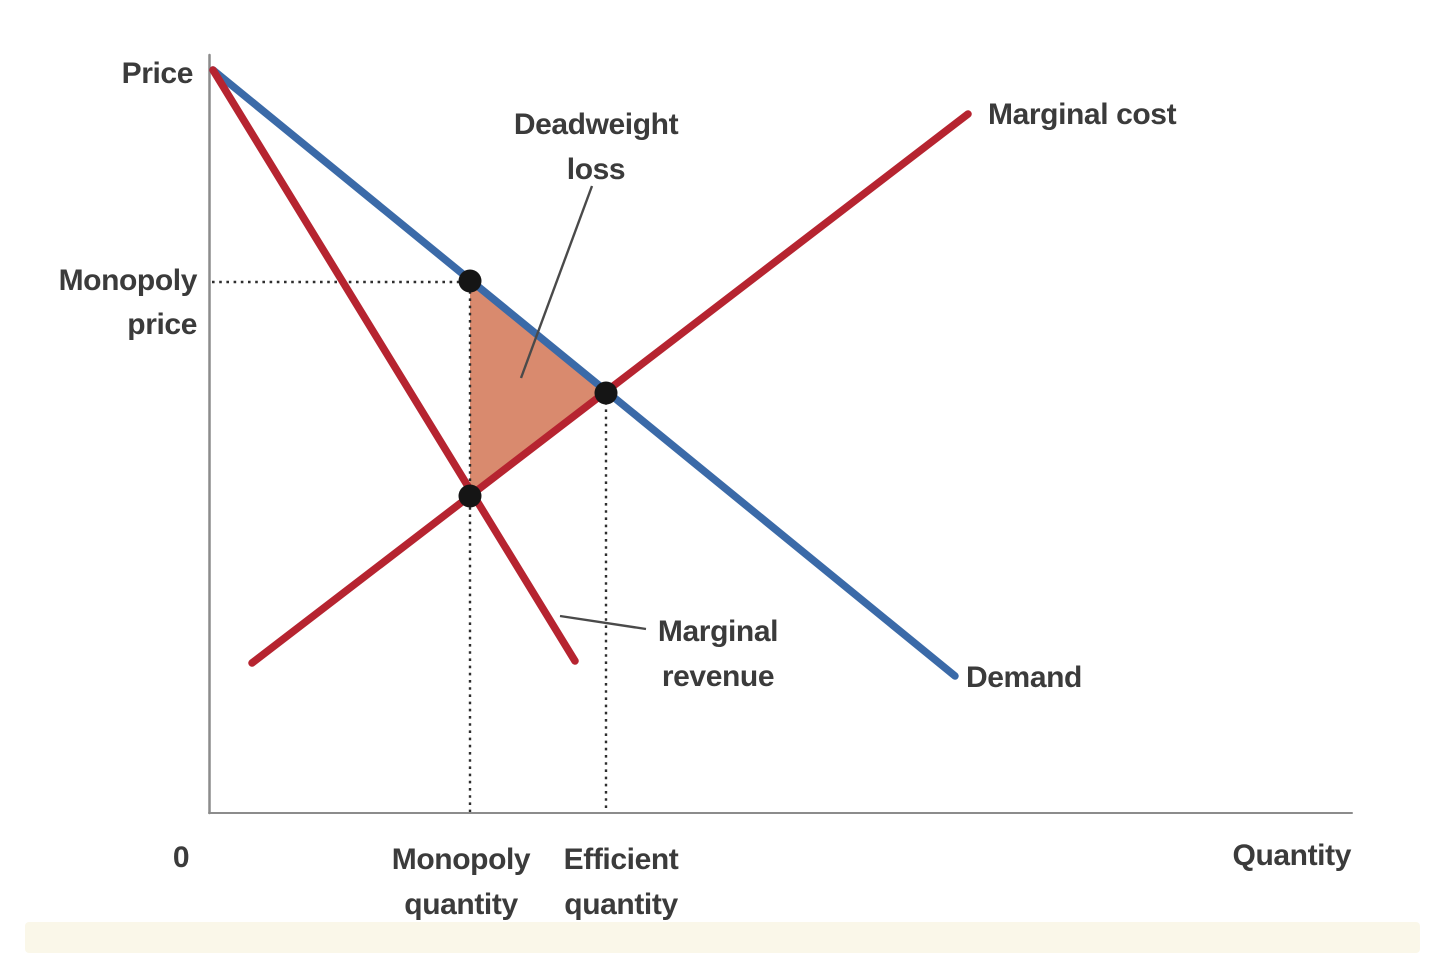 The image size is (1440, 956). Describe the element at coordinates (1082, 114) in the screenshot. I see `marginal-cost-label: Marginal cost` at that location.